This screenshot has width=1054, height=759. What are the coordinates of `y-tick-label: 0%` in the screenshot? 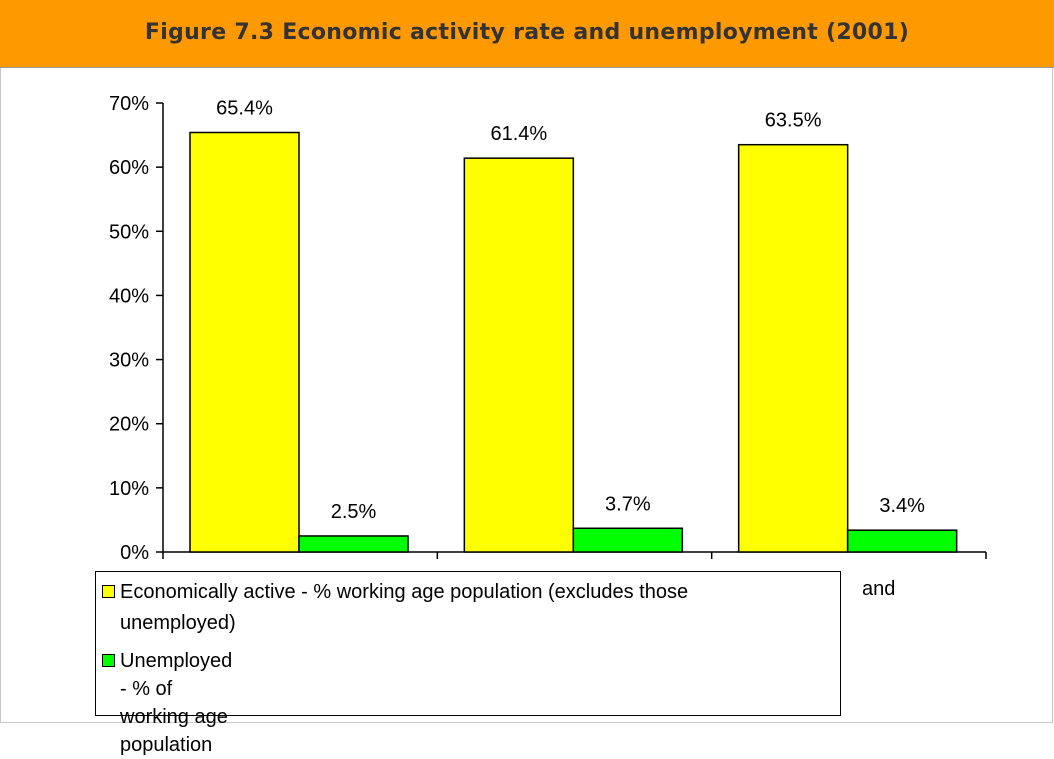 It's located at (134, 553).